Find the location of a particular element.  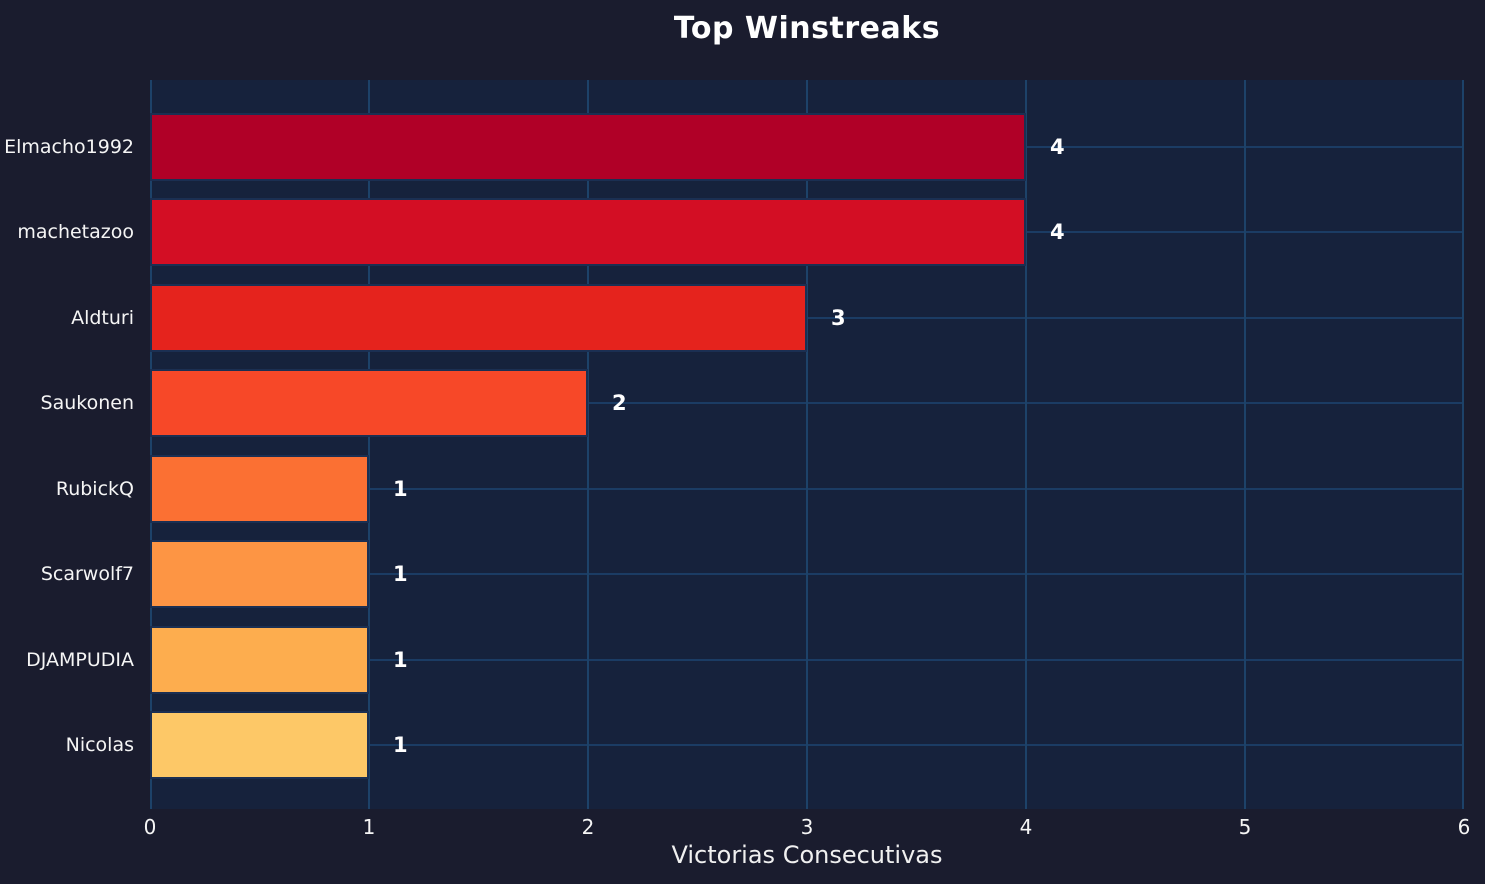

x-axis-tick-label: 0 is located at coordinates (150, 827).